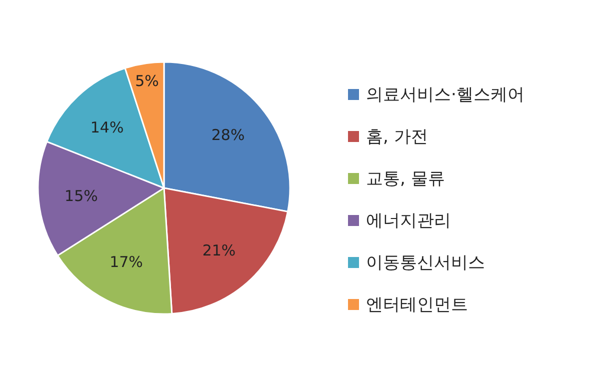 This screenshot has height=389, width=600. I want to click on legend-label: 교통, 물류, so click(405, 179).